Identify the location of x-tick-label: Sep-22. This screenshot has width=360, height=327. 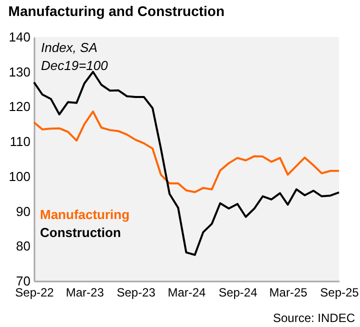
(34, 293).